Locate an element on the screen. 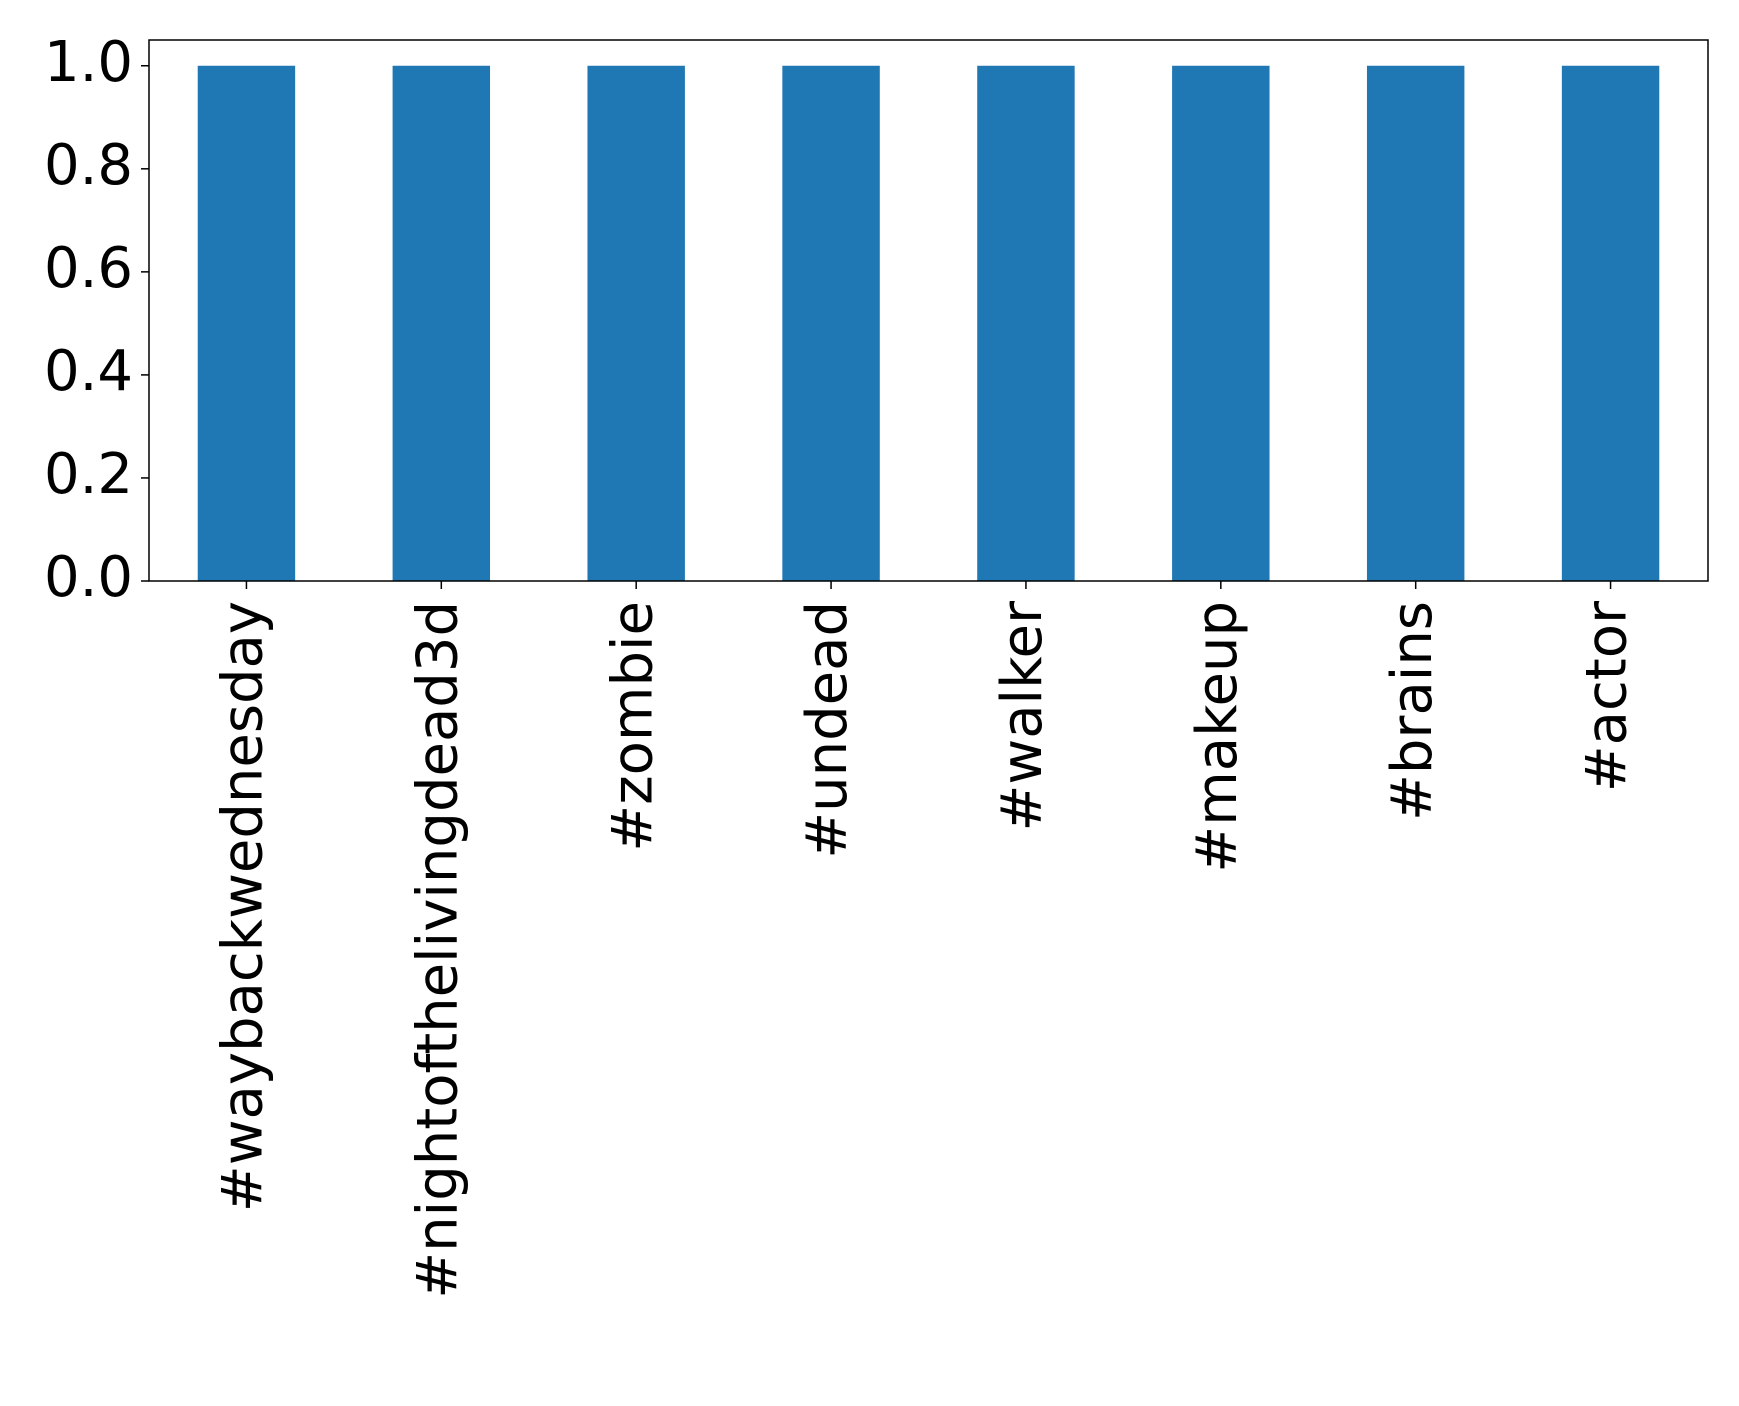  y-tick-label: 0.2 is located at coordinates (88, 474).